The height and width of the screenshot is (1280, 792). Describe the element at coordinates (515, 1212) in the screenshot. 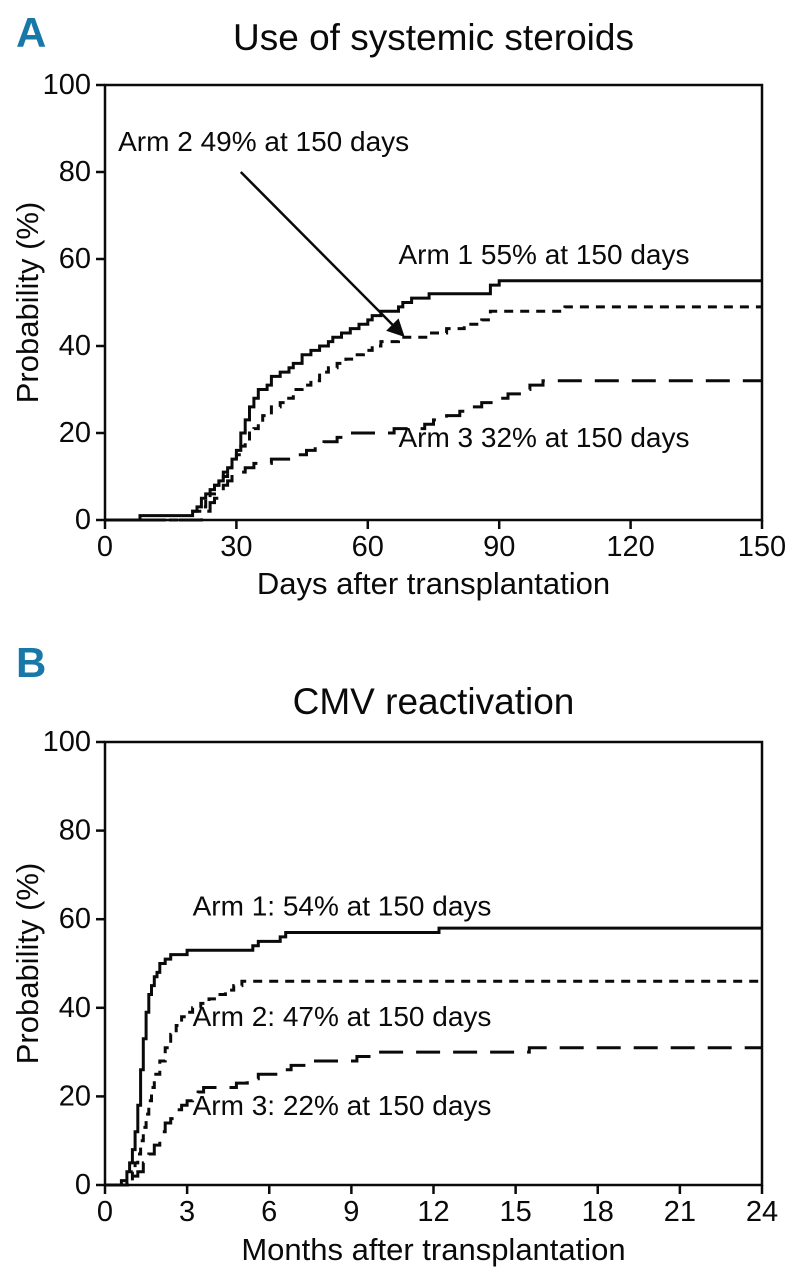

I see `x-tick-label: 15` at that location.